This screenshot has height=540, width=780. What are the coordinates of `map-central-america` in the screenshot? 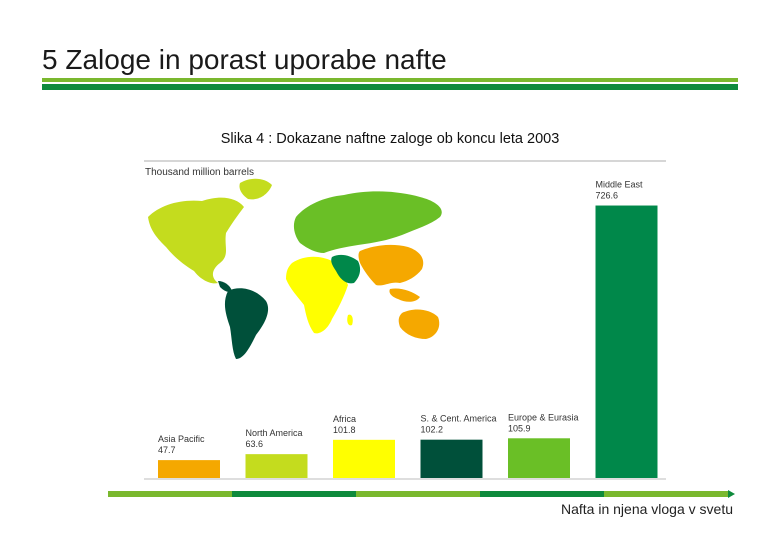 It's located at (225, 286).